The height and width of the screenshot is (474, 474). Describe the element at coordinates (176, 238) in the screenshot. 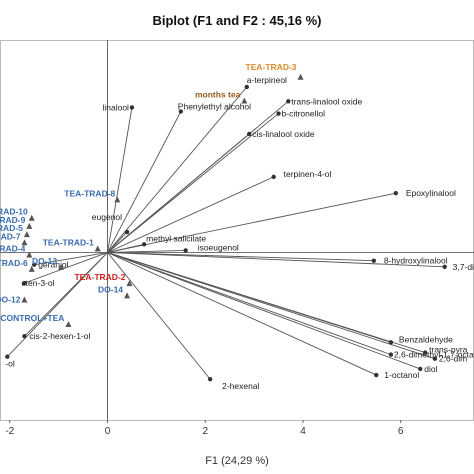

I see `variable-label: methyl salicilate` at that location.